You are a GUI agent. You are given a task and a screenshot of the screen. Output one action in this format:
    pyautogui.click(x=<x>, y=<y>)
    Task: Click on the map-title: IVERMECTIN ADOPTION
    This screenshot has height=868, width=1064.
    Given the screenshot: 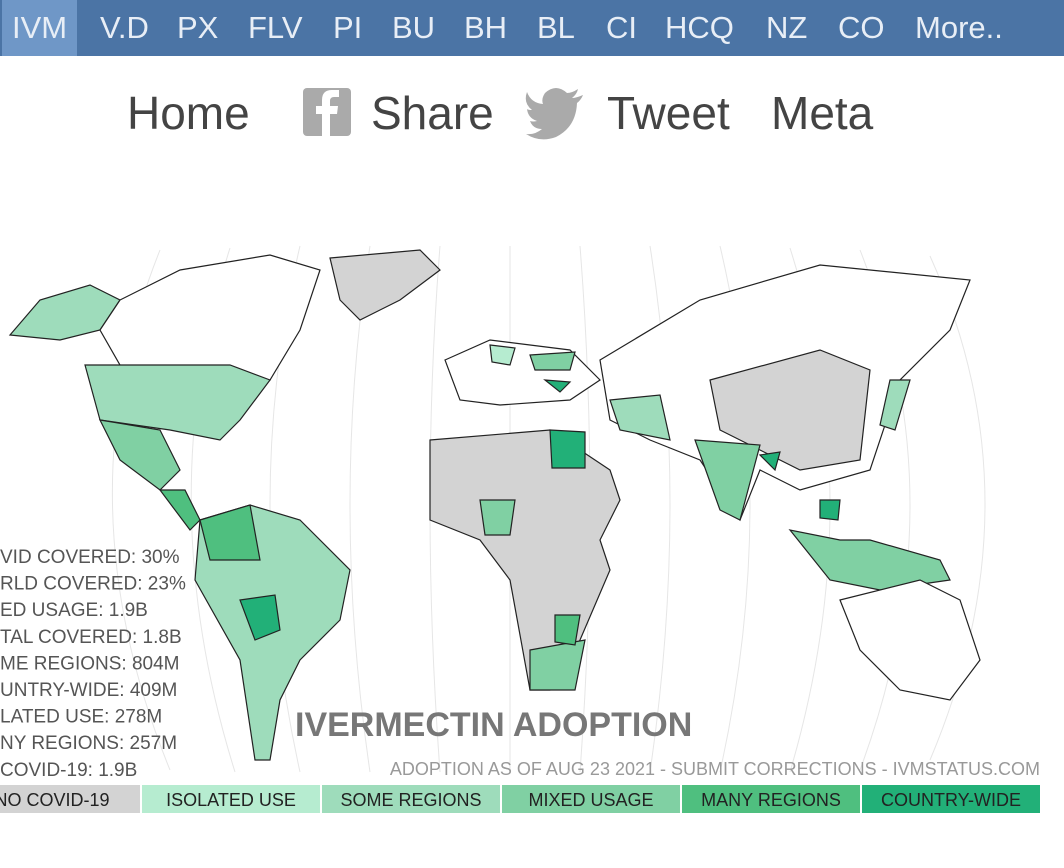 What is the action you would take?
    pyautogui.click(x=493, y=725)
    